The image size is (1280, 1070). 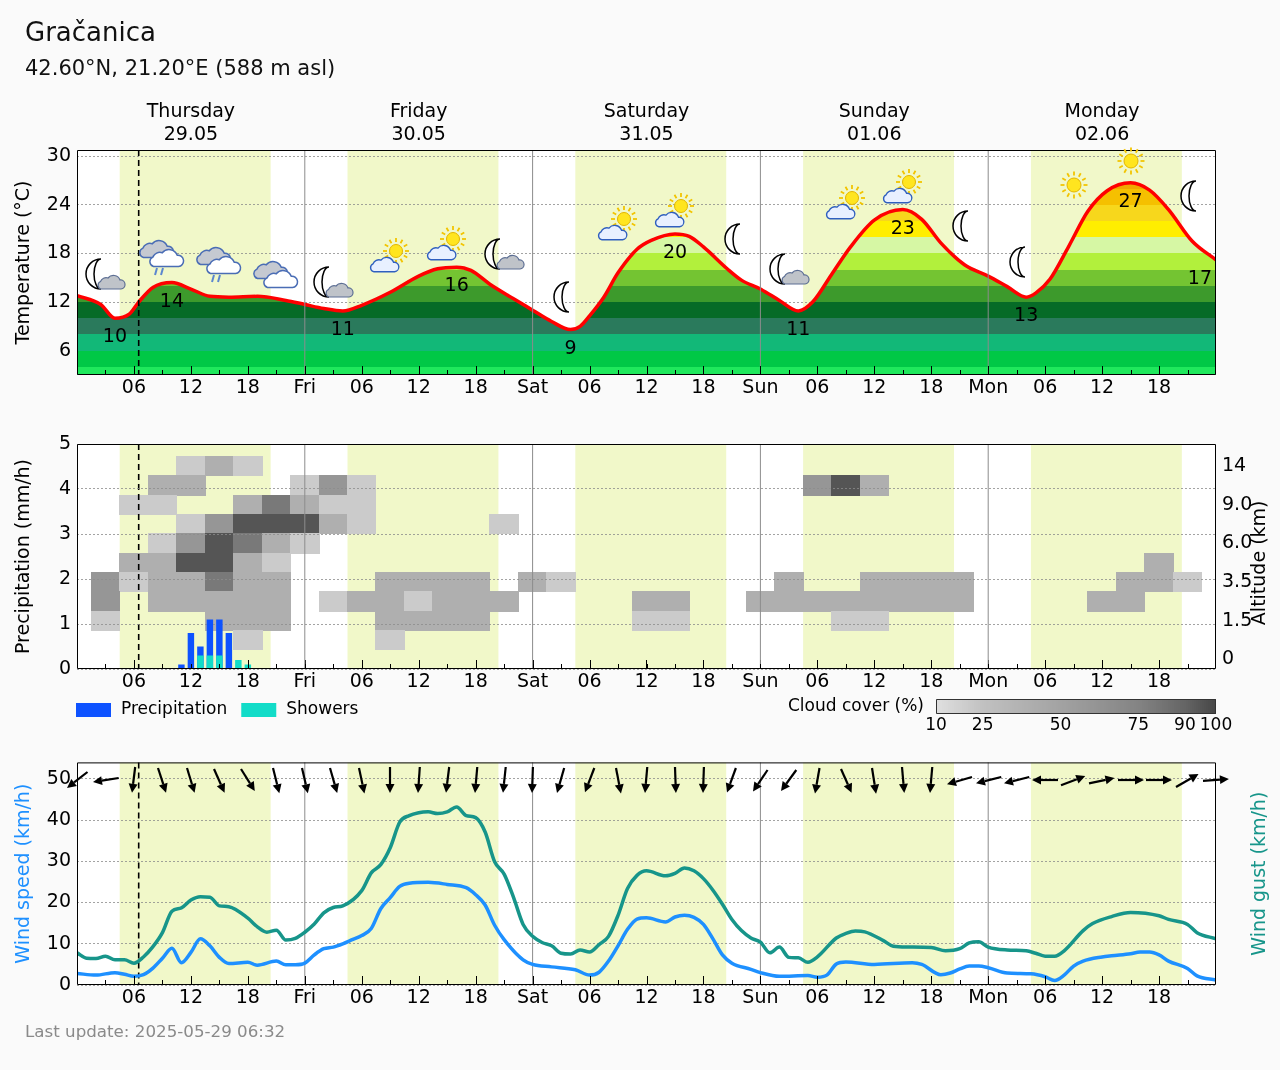 I want to click on color-bar-label: 50, so click(x=1060, y=724).